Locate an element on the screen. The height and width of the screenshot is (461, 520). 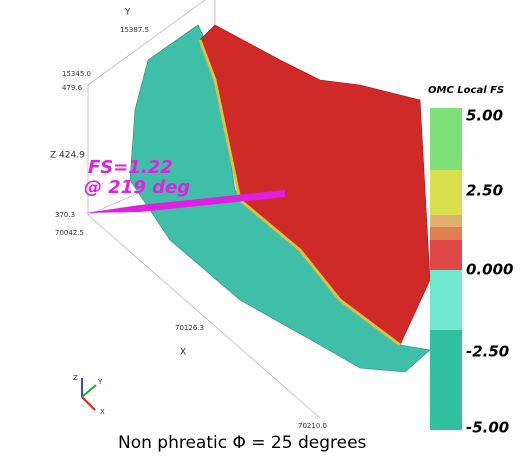
tick-label: 15387.5 is located at coordinates (134, 30).